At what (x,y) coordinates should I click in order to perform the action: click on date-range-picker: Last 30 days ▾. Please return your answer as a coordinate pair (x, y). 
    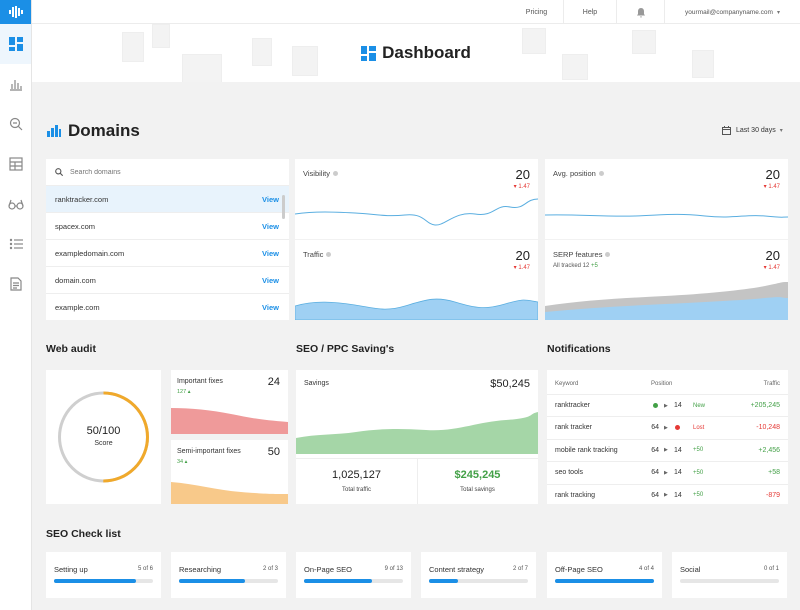
    Looking at the image, I should click on (752, 130).